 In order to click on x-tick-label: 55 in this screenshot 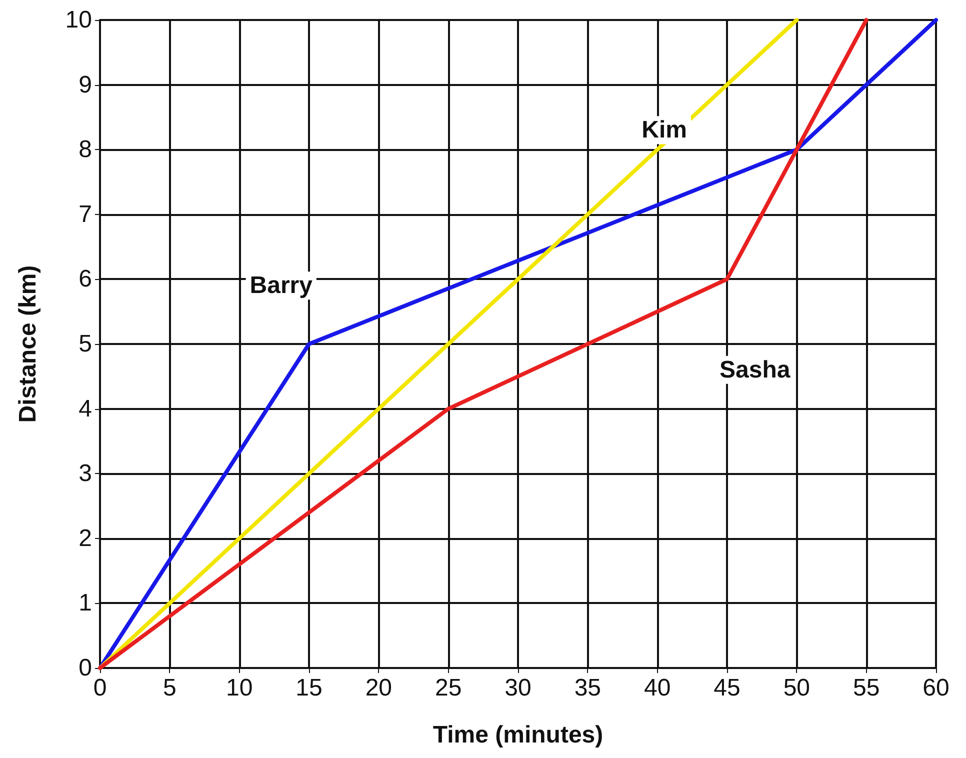, I will do `click(866, 688)`.